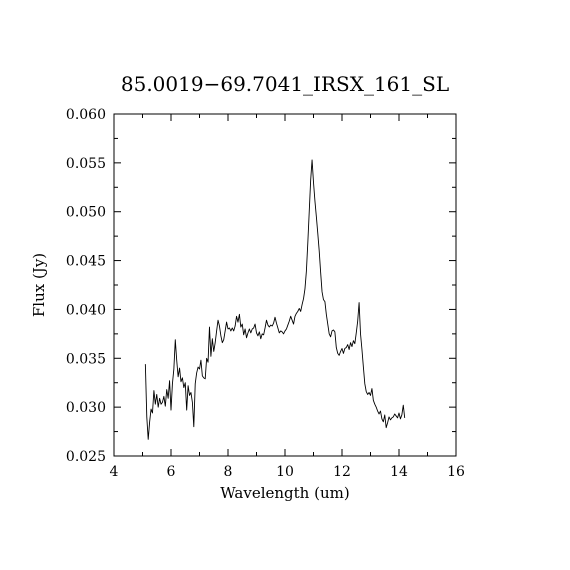 Image resolution: width=570 pixels, height=570 pixels. Describe the element at coordinates (285, 472) in the screenshot. I see `x-tick-label: 10` at that location.